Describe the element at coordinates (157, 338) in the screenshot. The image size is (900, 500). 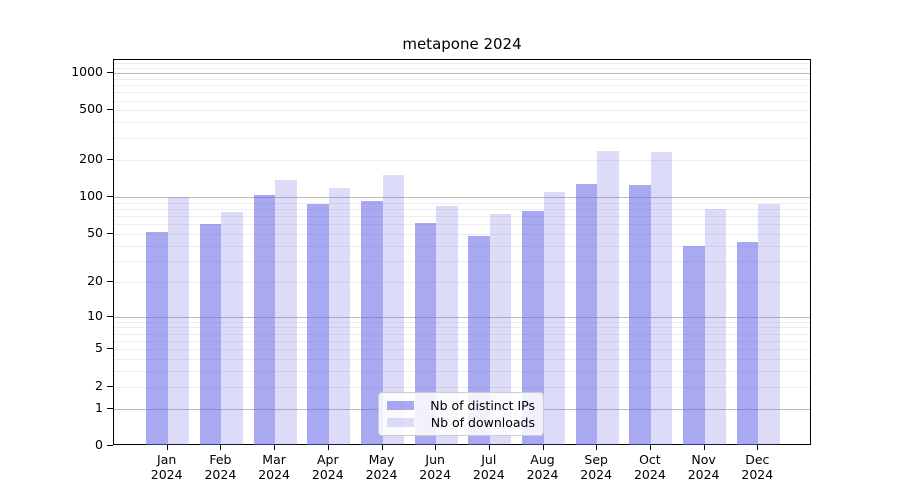
I see `bar-distinct-ips-jan` at that location.